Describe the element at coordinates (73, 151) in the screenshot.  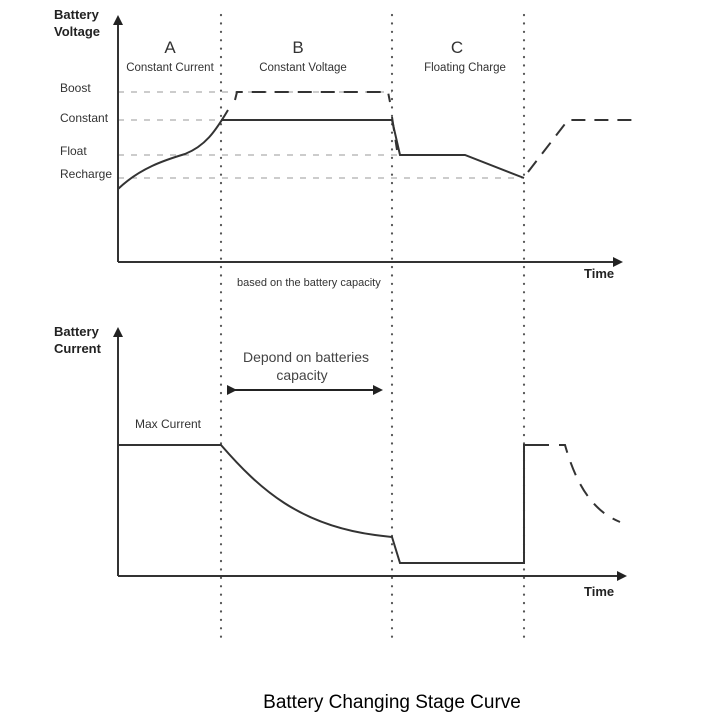
I see `level-float: Float` at that location.